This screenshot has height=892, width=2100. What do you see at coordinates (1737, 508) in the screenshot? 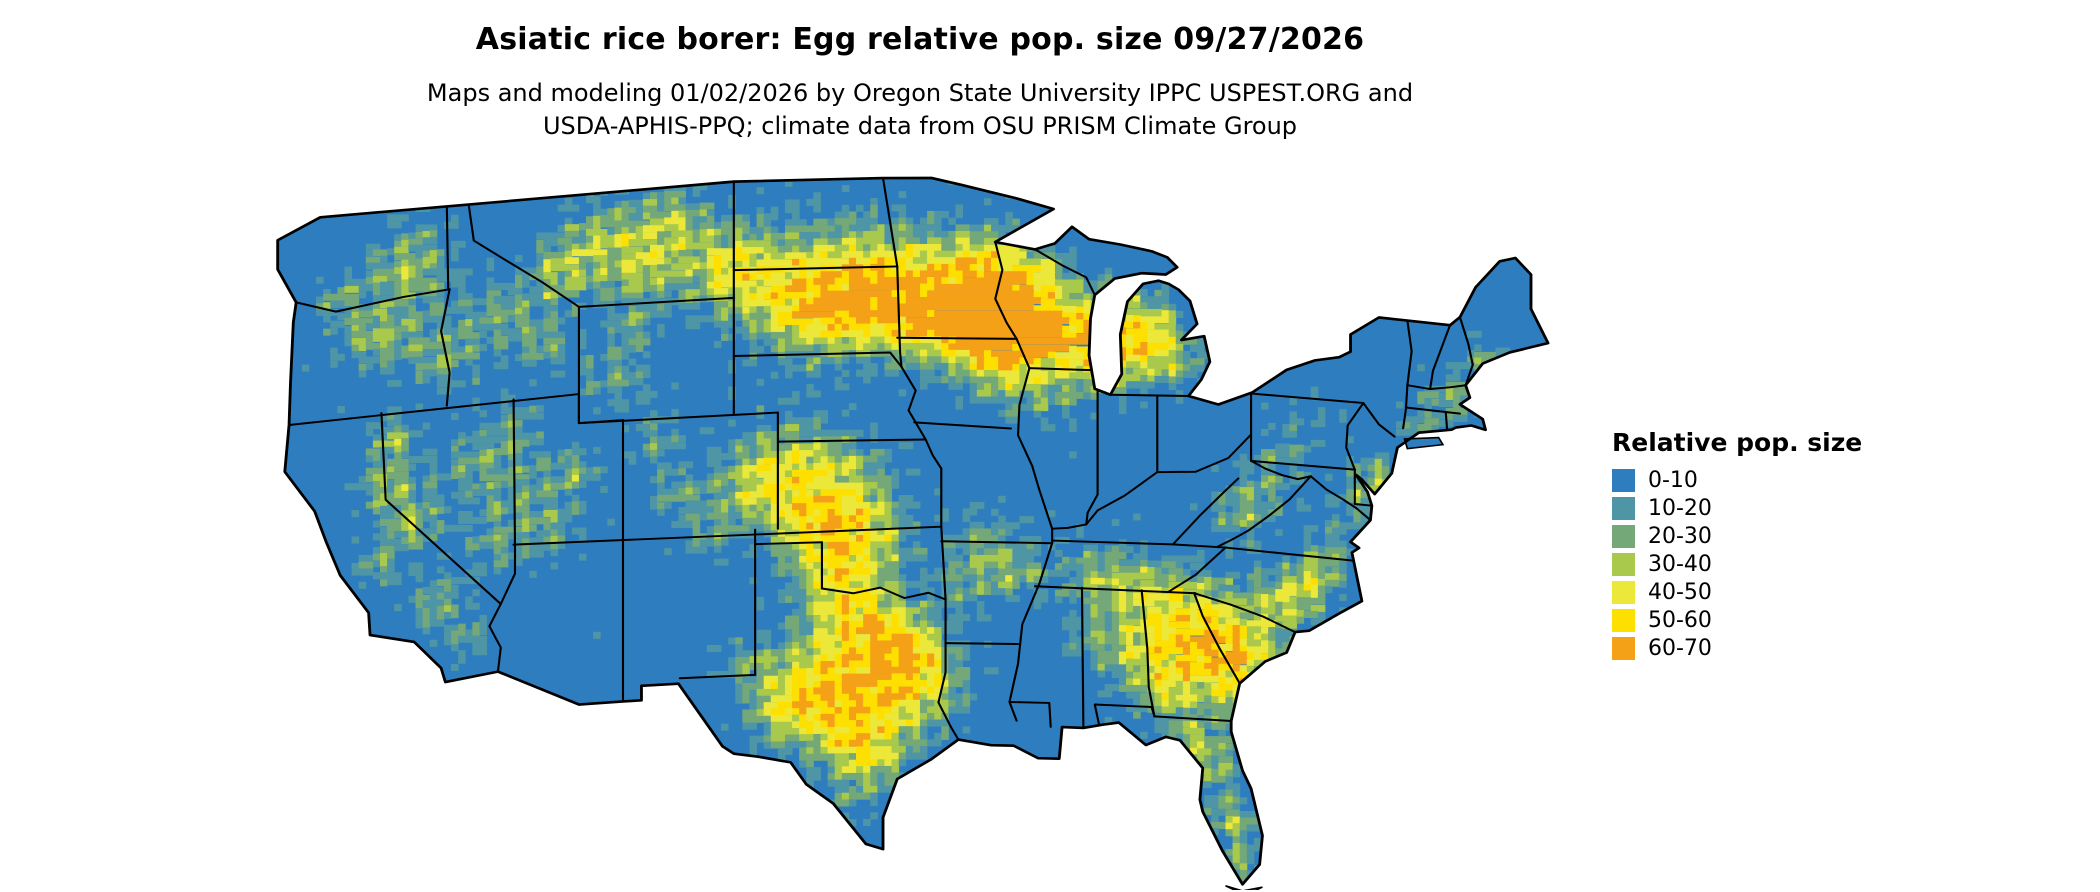
I see `legend-entry: 10-20` at bounding box center [1737, 508].